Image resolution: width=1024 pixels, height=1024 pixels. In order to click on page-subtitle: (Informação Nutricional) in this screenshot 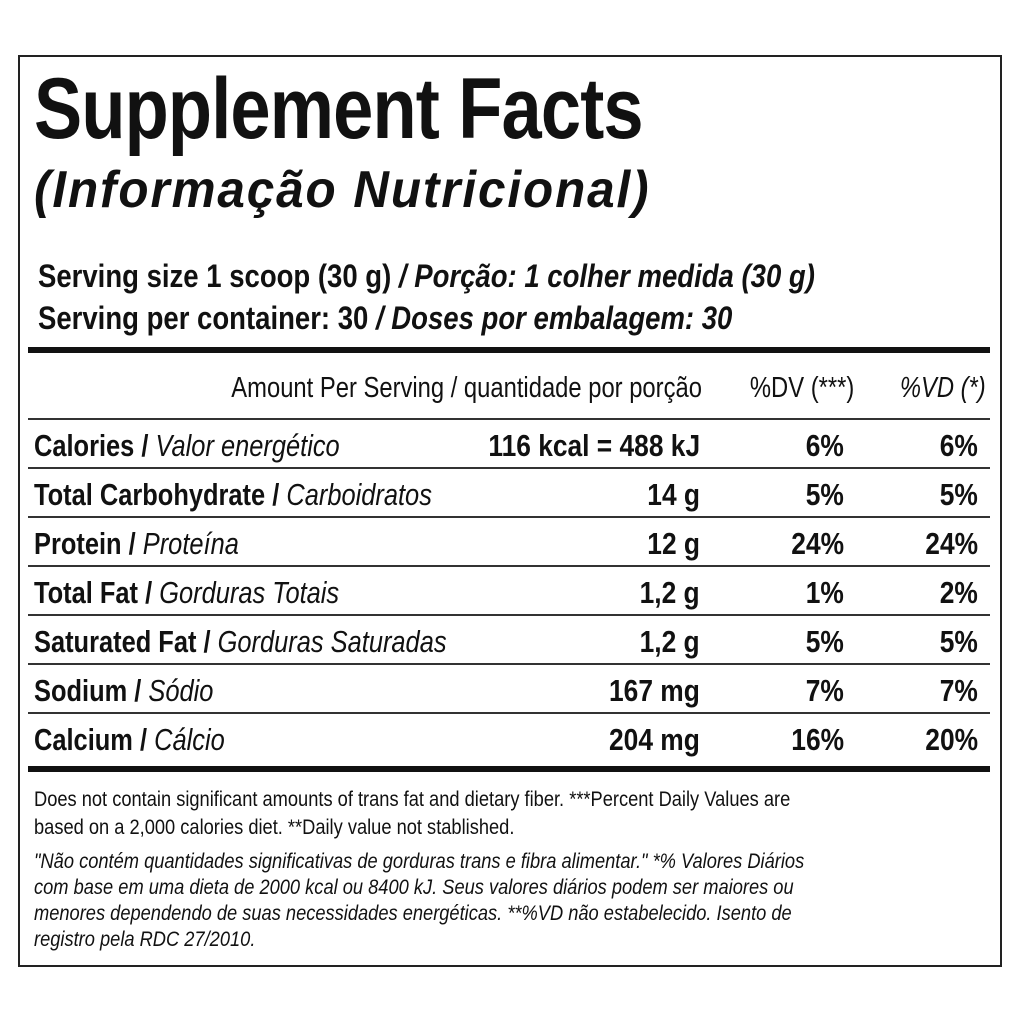, I will do `click(342, 190)`.